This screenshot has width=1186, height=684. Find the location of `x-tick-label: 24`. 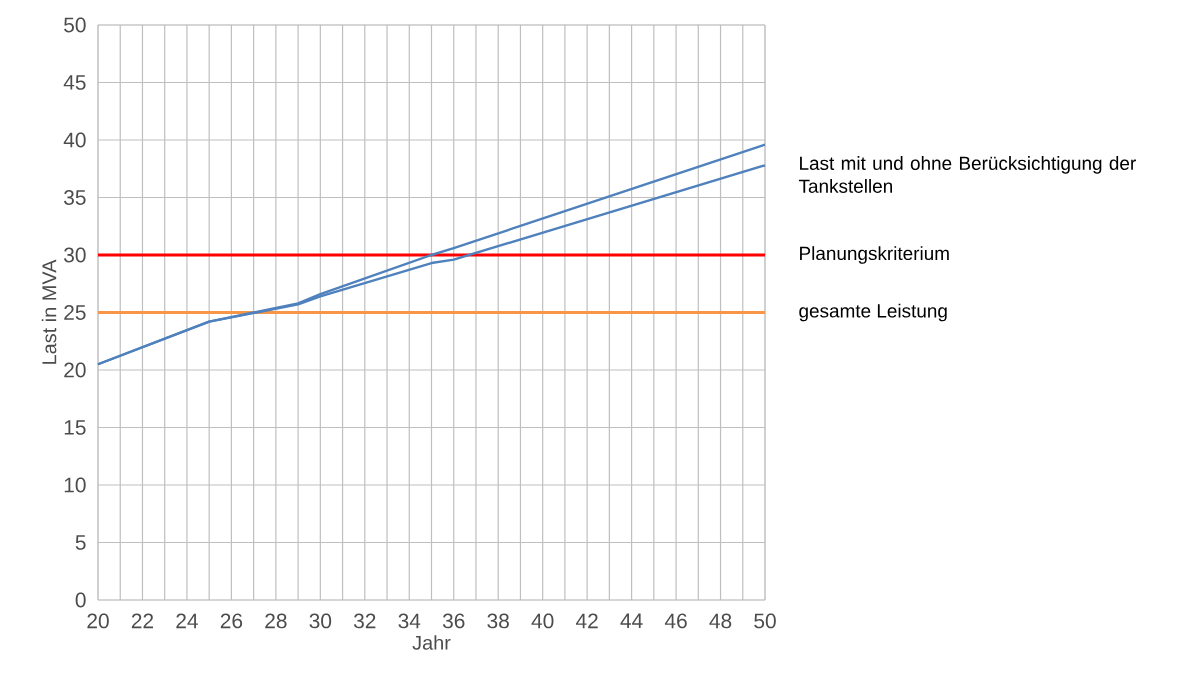

x-tick-label: 24 is located at coordinates (187, 621).